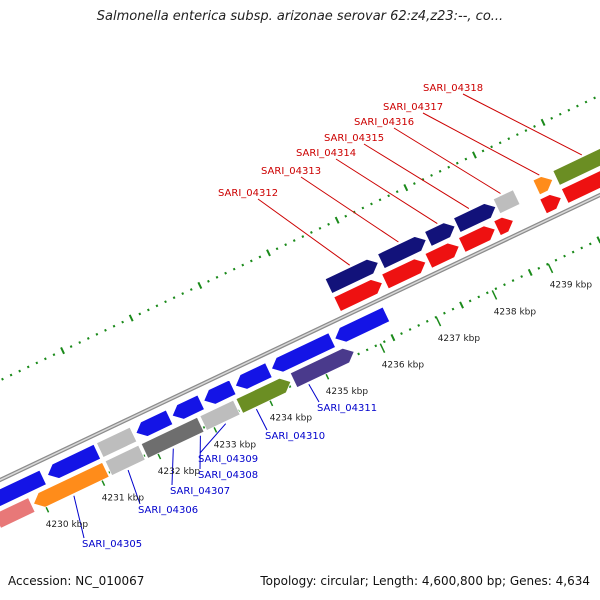 The width and height of the screenshot is (600, 600). What do you see at coordinates (248, 193) in the screenshot?
I see `gene-label: SARI_04312` at bounding box center [248, 193].